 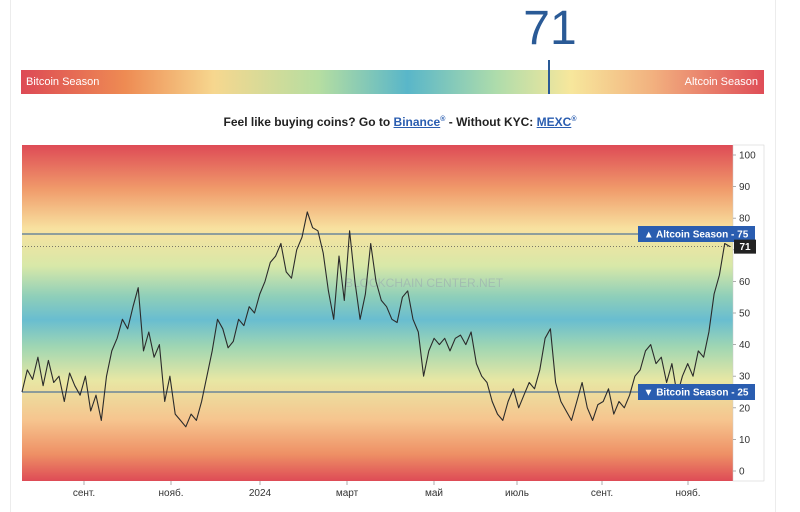 I want to click on x-tick-label: июль, so click(x=517, y=493).